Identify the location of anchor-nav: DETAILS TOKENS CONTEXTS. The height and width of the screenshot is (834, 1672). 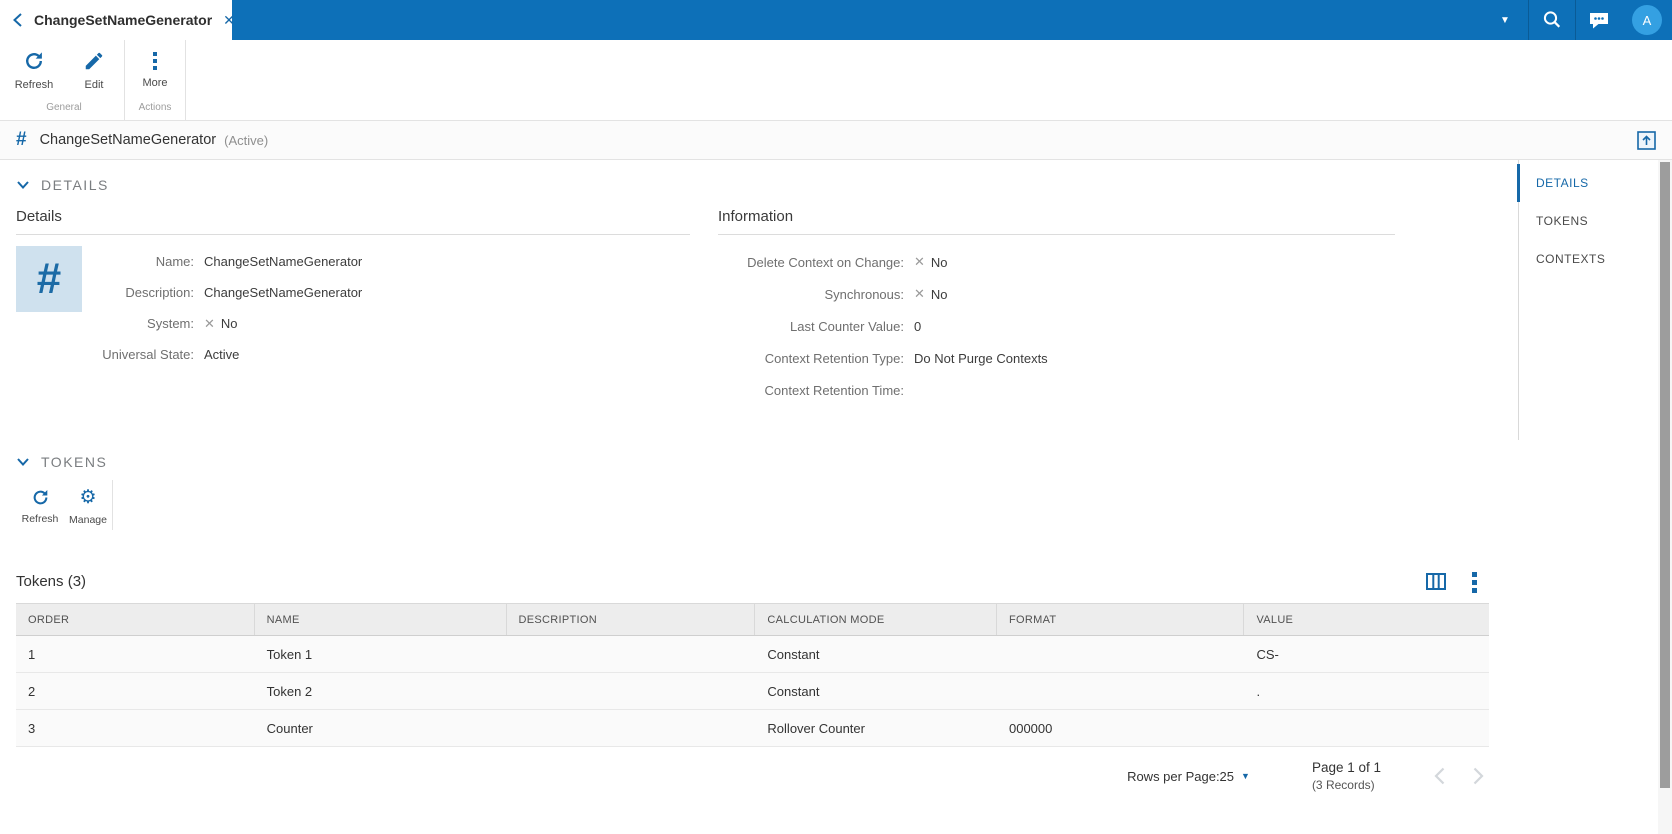
(1587, 300).